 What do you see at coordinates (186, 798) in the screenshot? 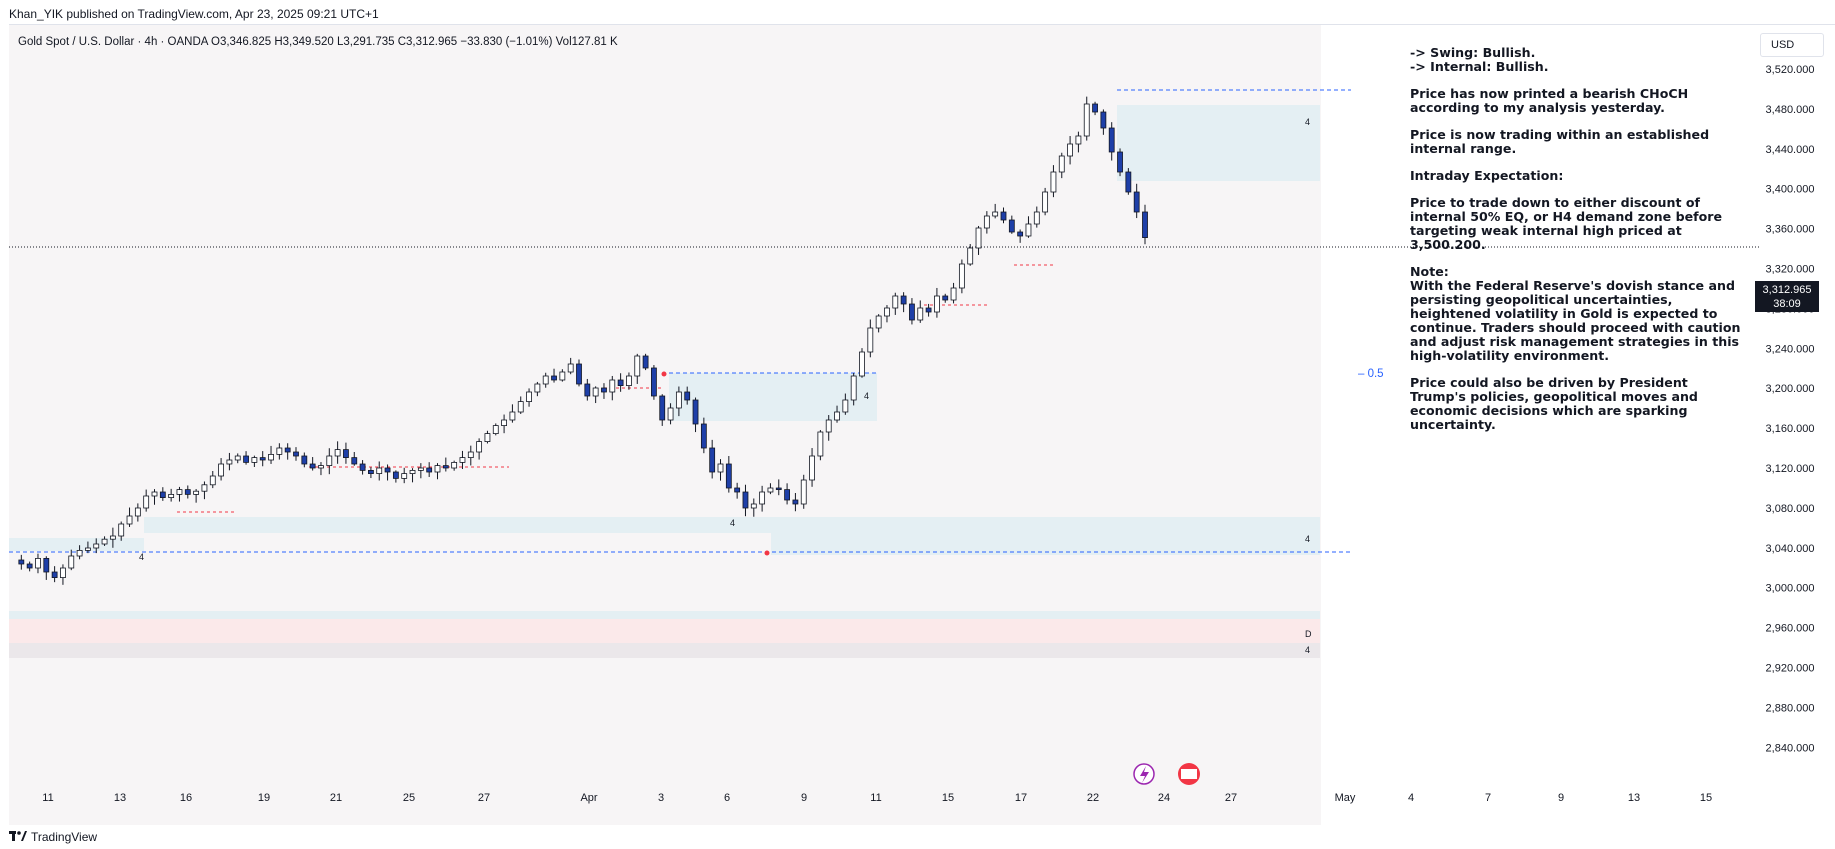
I see `x-tick-label: 16` at bounding box center [186, 798].